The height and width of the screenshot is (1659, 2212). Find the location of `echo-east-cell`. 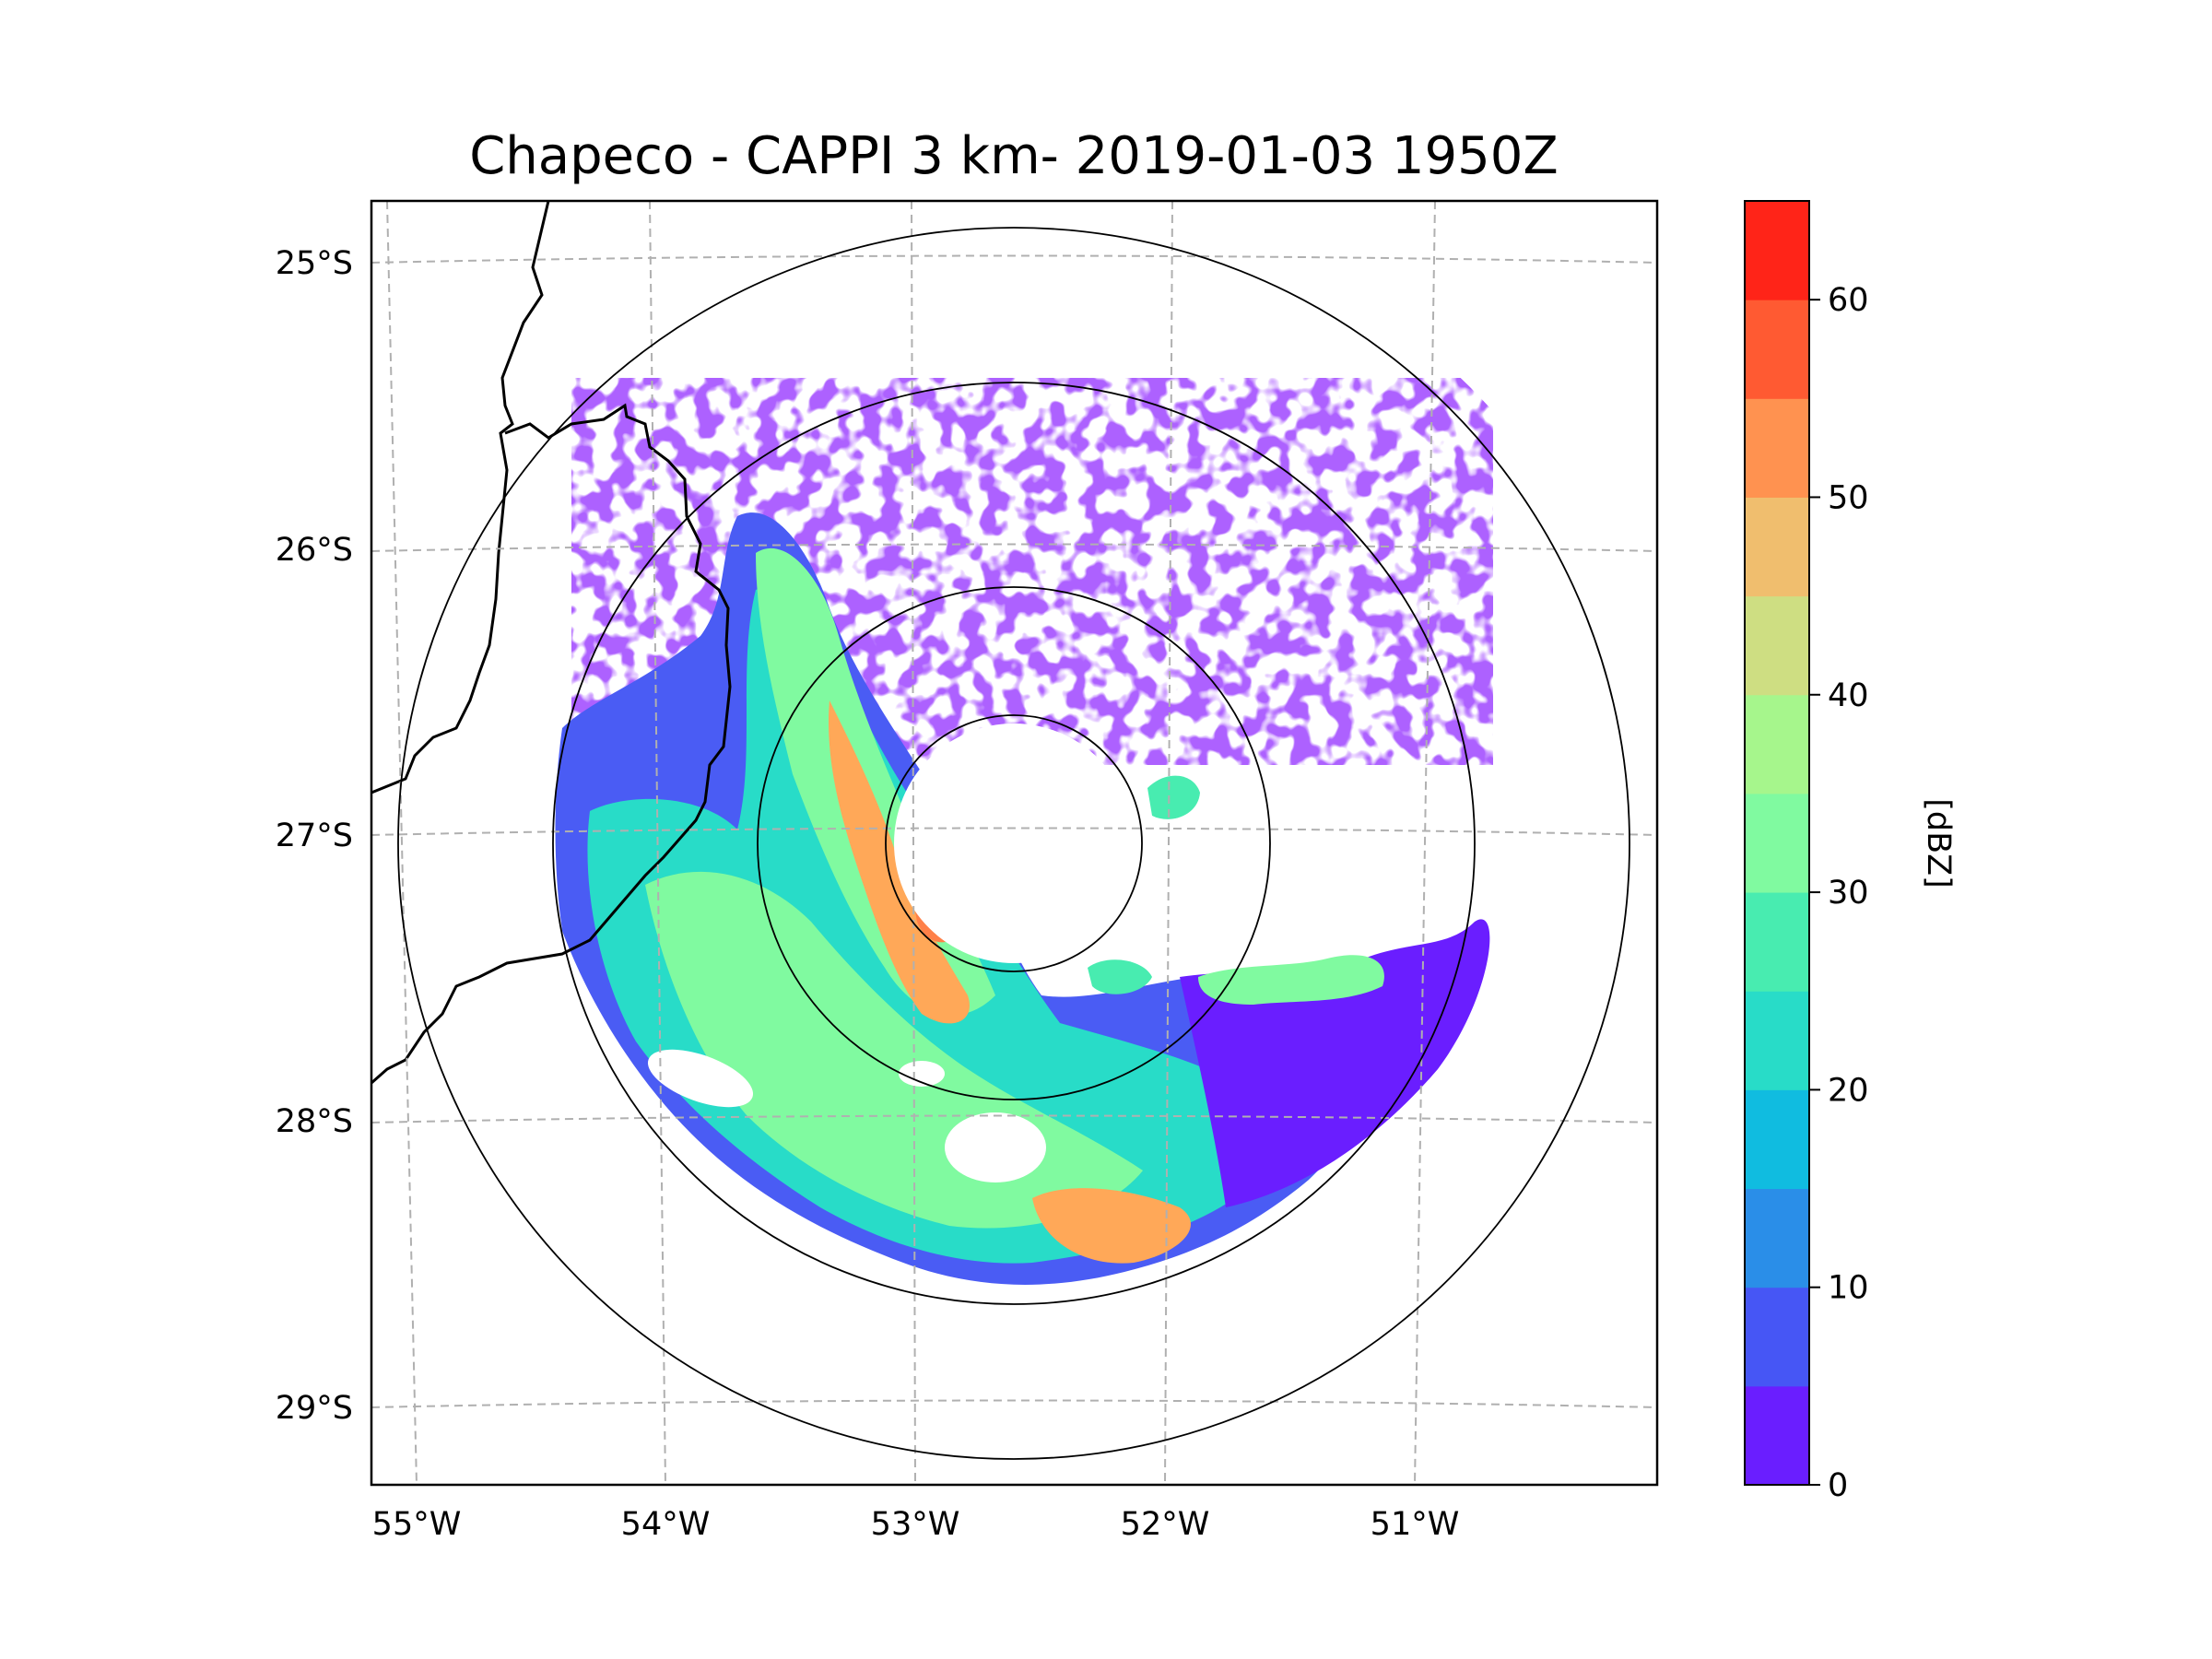

echo-east-cell is located at coordinates (1173, 797).